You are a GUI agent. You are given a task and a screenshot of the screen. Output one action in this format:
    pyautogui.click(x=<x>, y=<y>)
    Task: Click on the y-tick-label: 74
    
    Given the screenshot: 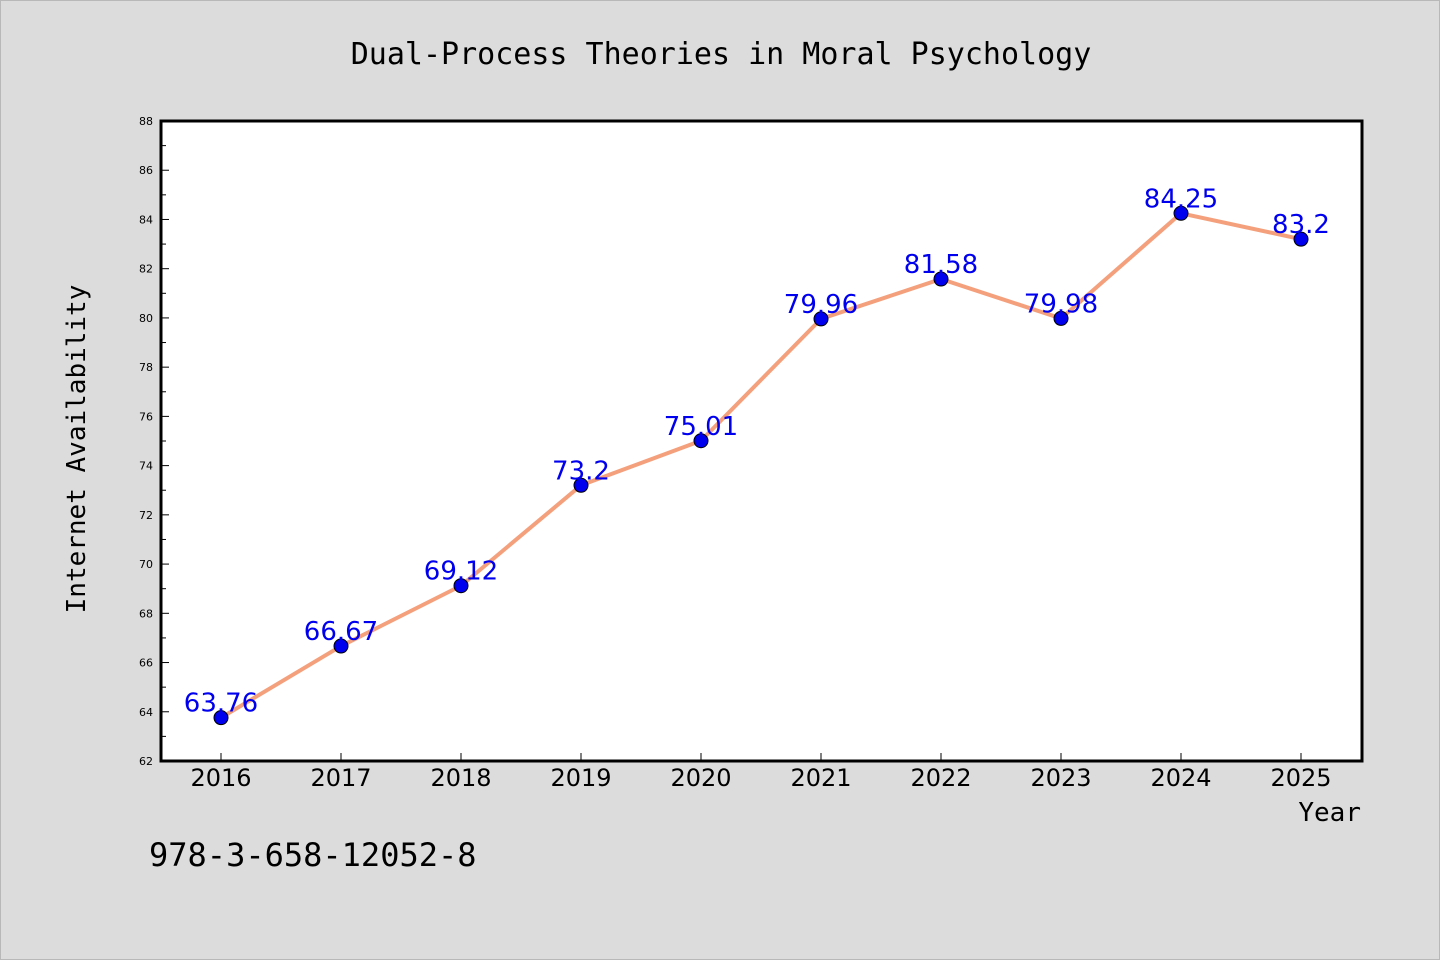 What is the action you would take?
    pyautogui.click(x=146, y=466)
    